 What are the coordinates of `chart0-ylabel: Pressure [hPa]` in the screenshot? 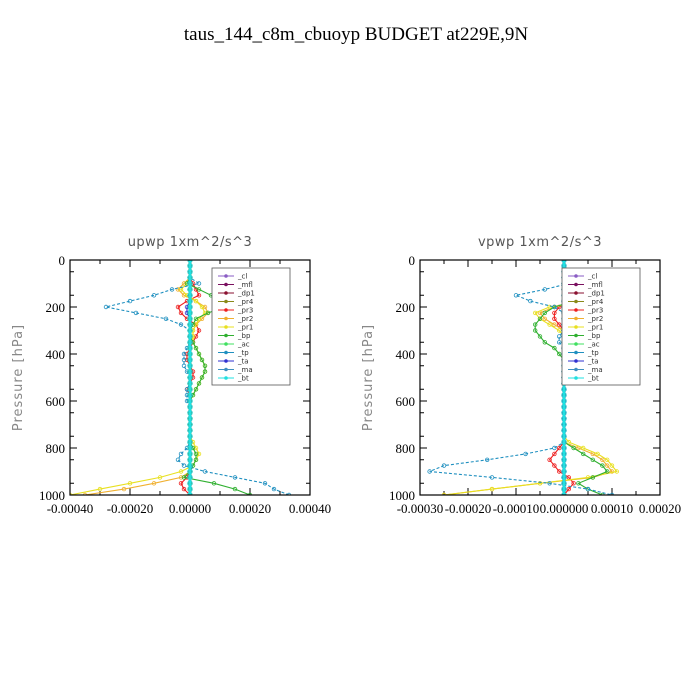 It's located at (18, 377).